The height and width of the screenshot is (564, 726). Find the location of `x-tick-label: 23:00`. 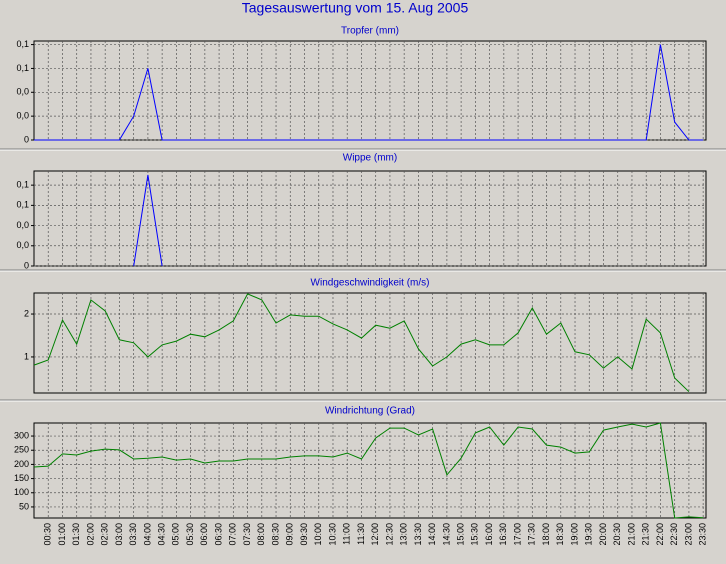

x-tick-label: 23:00 is located at coordinates (688, 534).